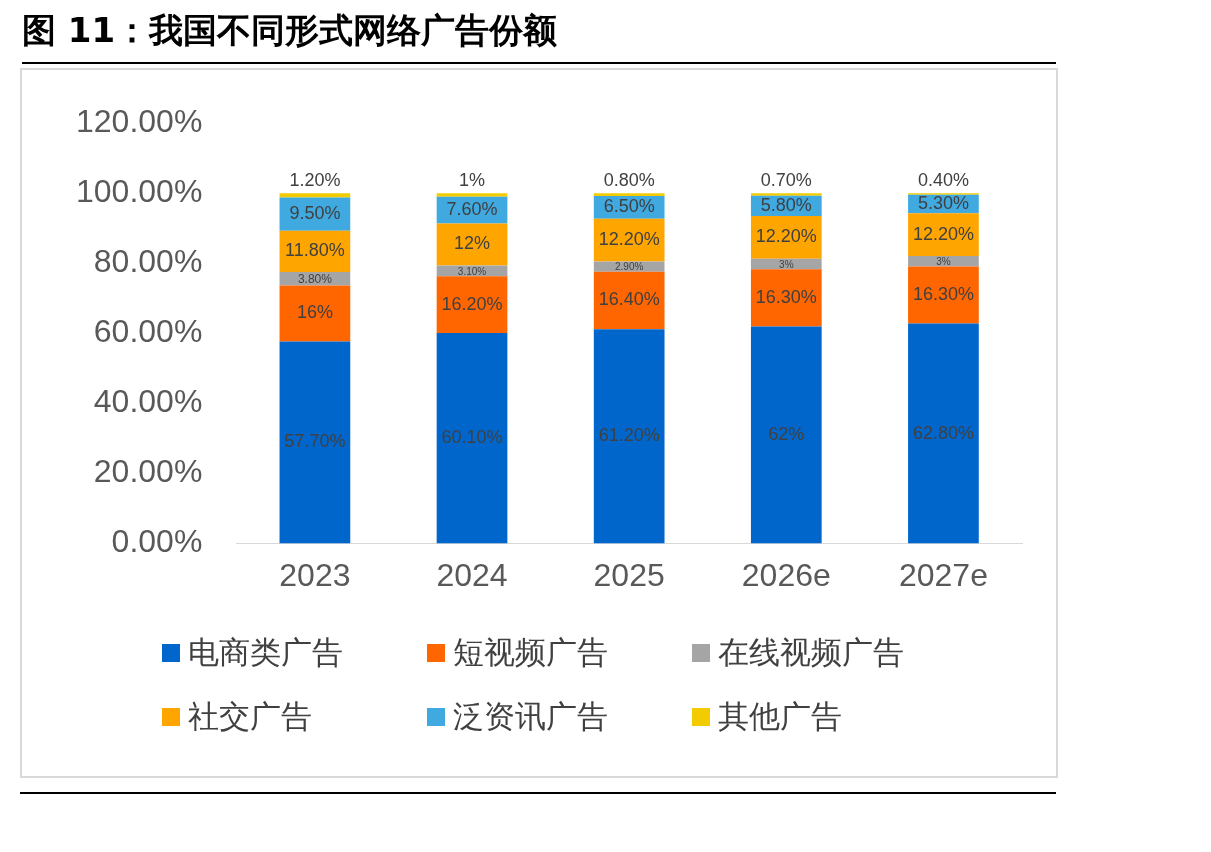 The image size is (1211, 852). I want to click on data-label: 62%, so click(786, 433).